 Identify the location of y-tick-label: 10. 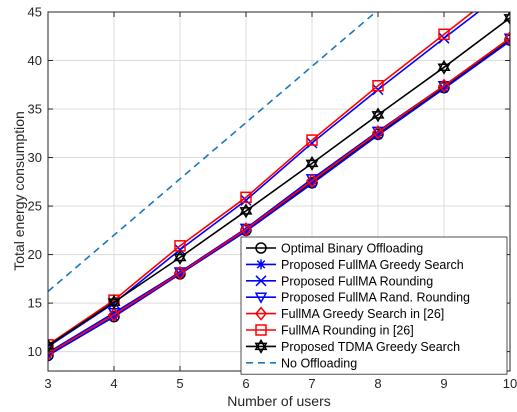
(35, 351).